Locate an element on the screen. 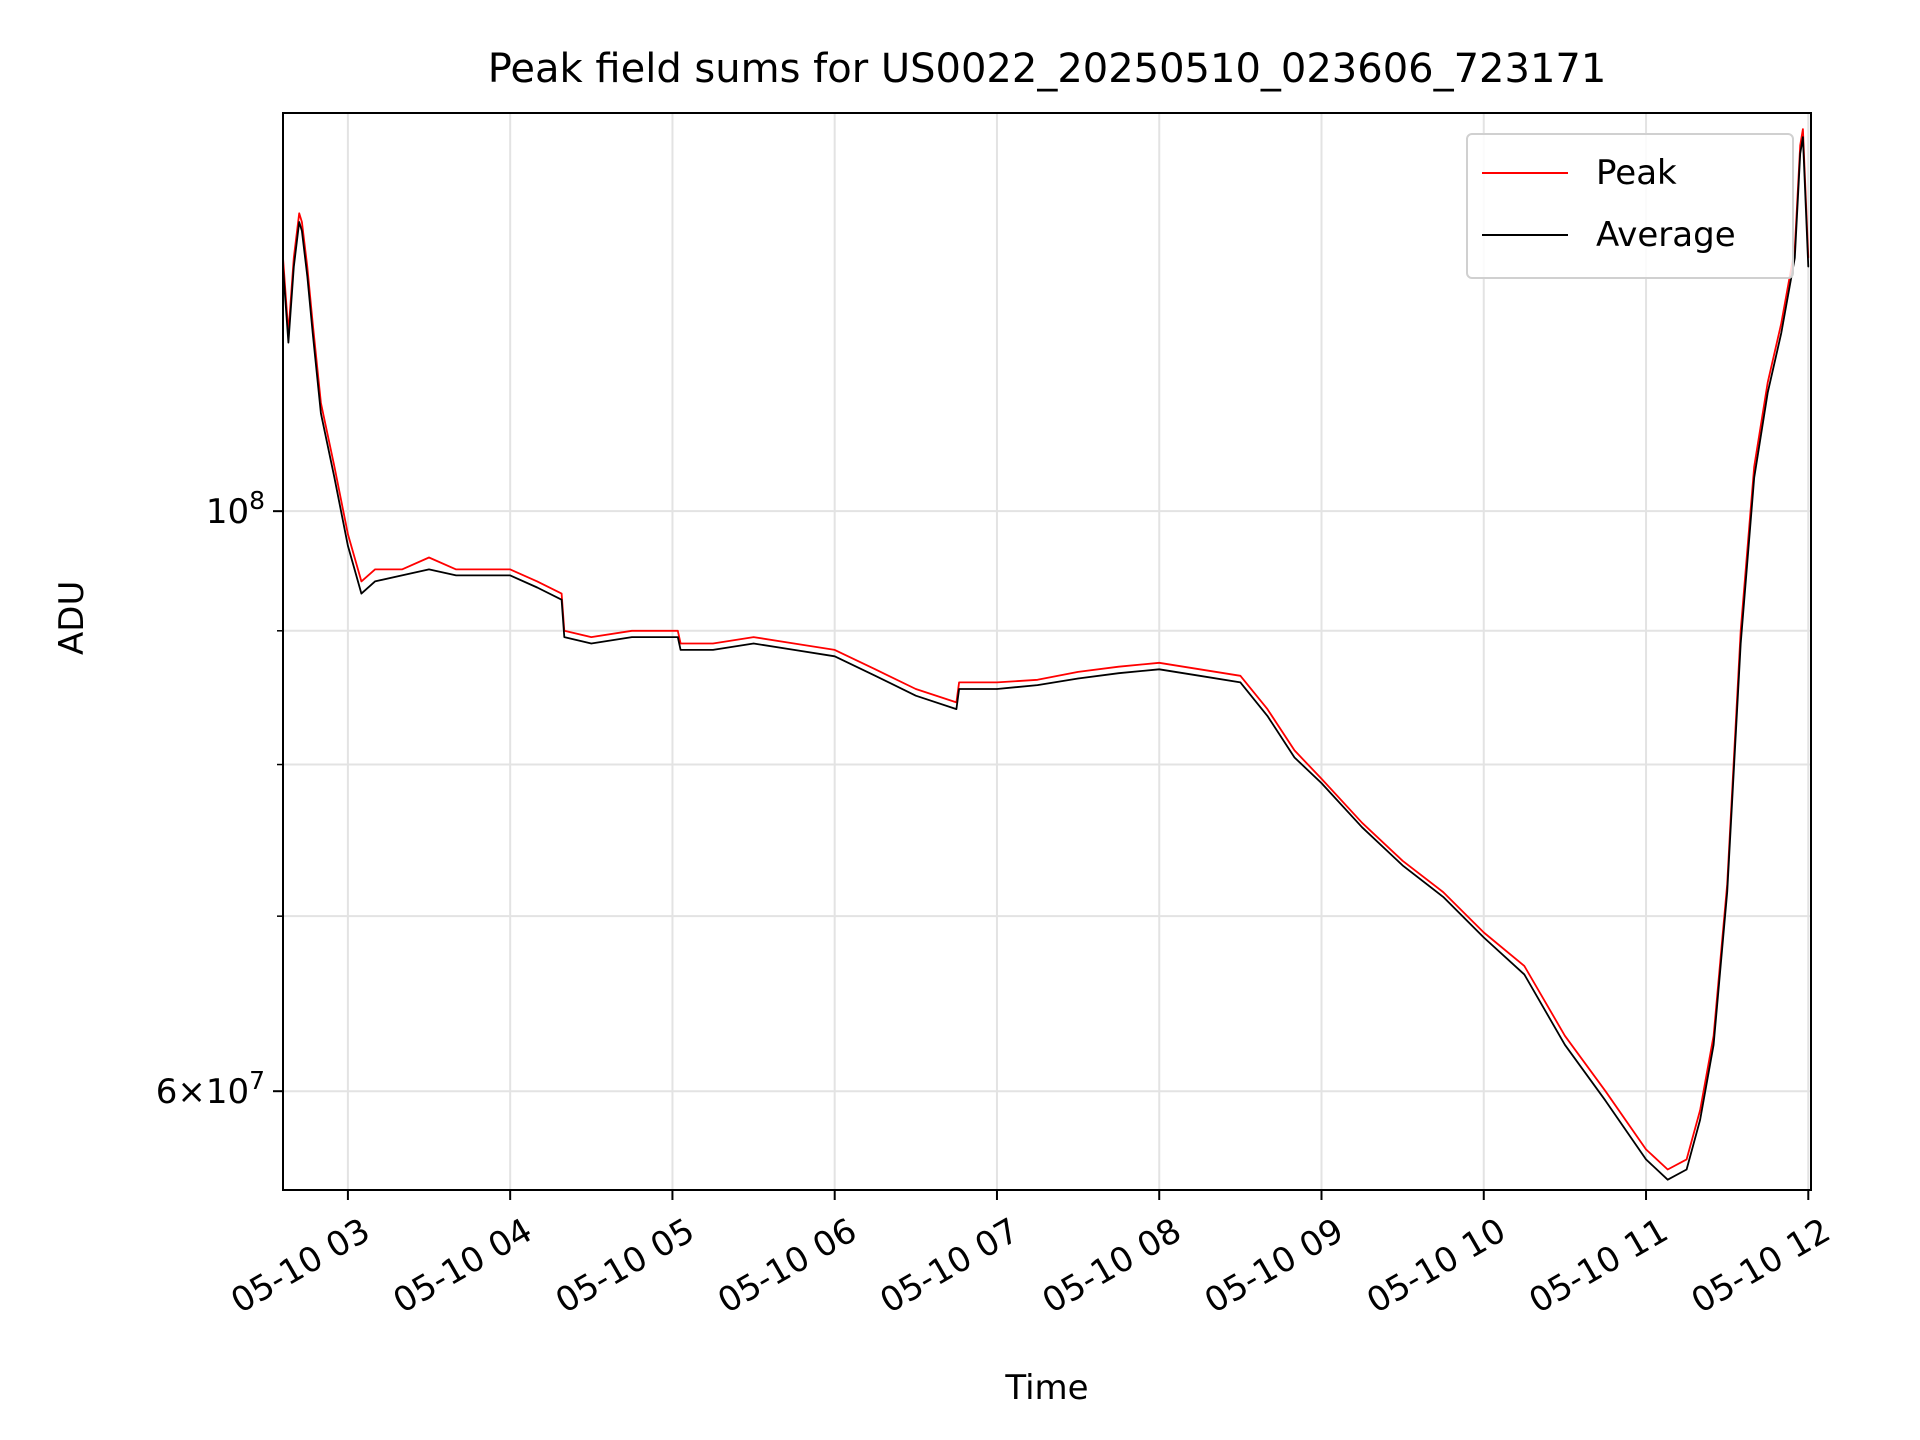  y-axis-label: ADU is located at coordinates (72, 617).